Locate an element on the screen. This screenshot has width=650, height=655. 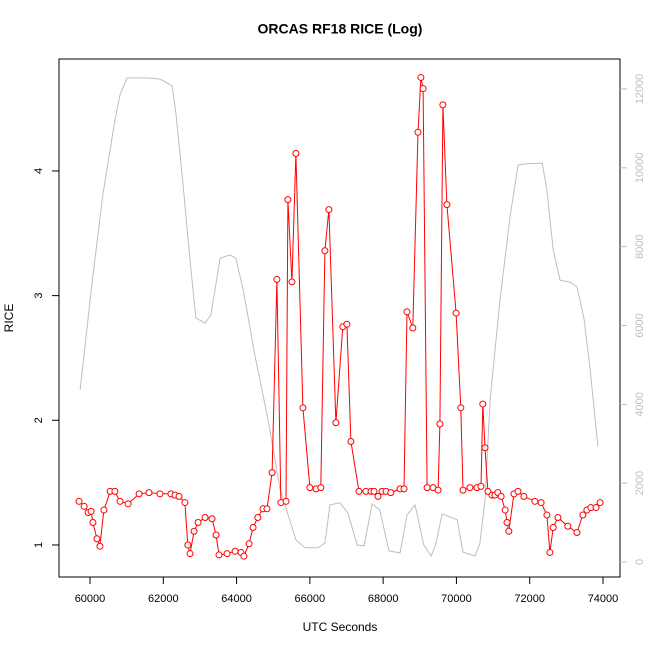
y-tick-label: 3 is located at coordinates (39, 296).